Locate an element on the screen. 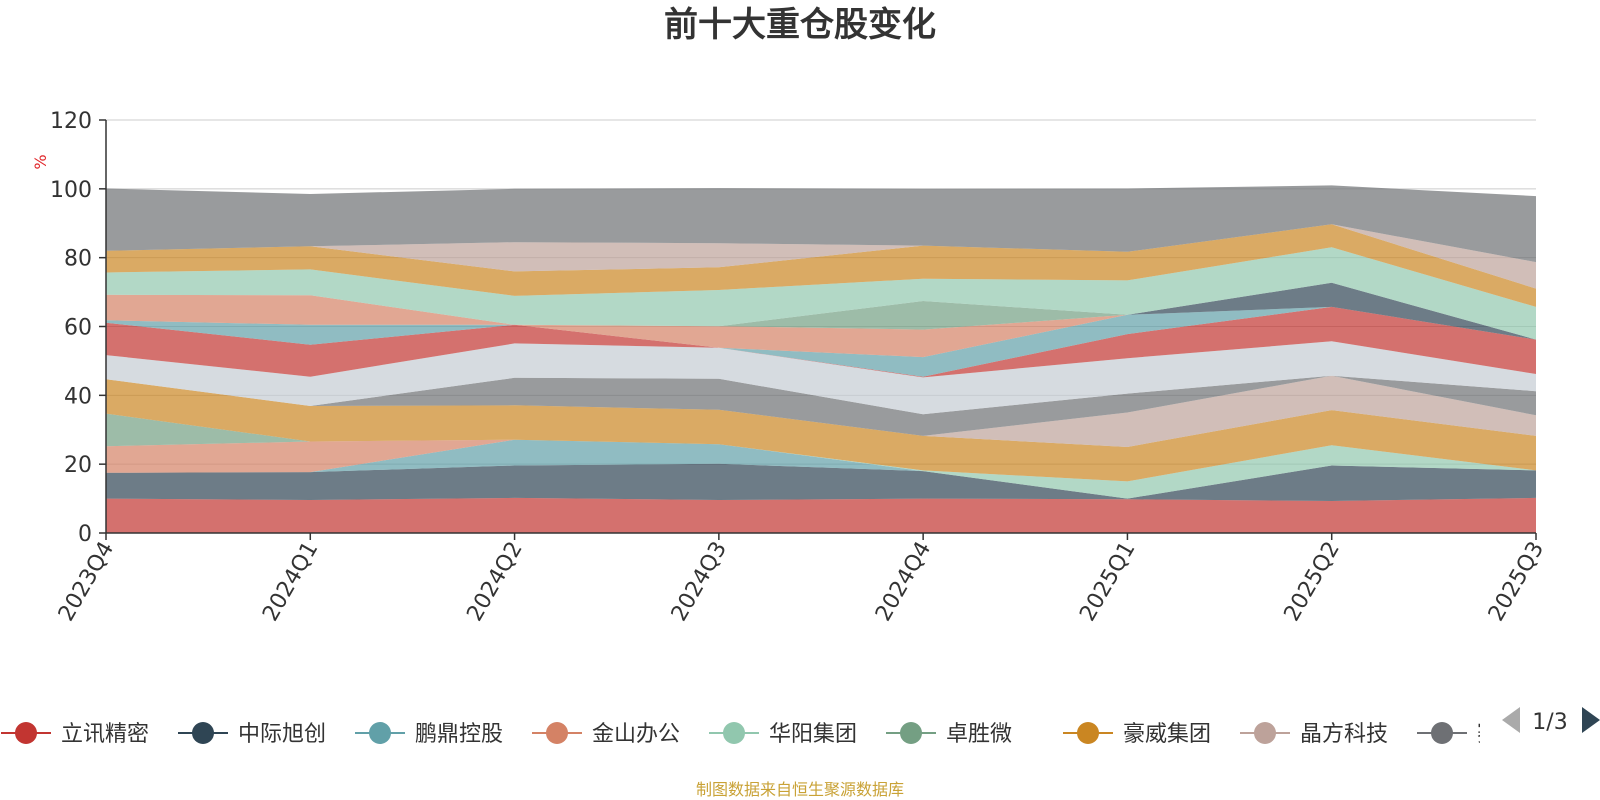 The image size is (1600, 800). legend-item: 中际旭创 is located at coordinates (252, 734).